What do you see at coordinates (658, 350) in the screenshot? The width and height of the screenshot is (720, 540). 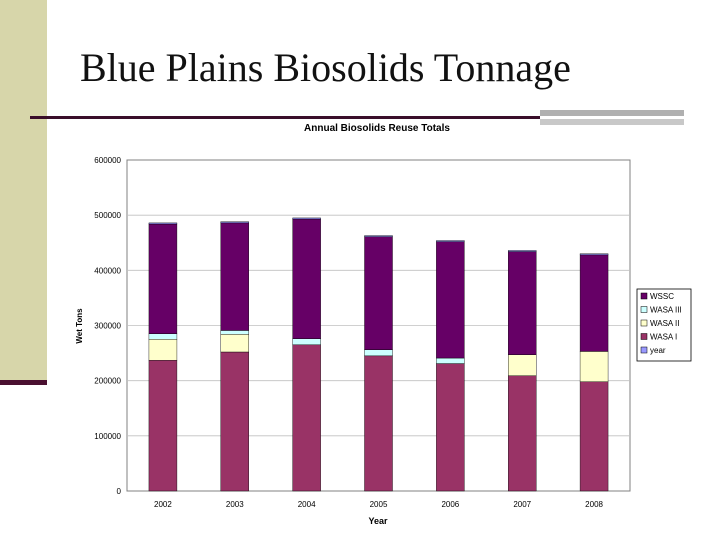 I see `legend-label: year` at bounding box center [658, 350].